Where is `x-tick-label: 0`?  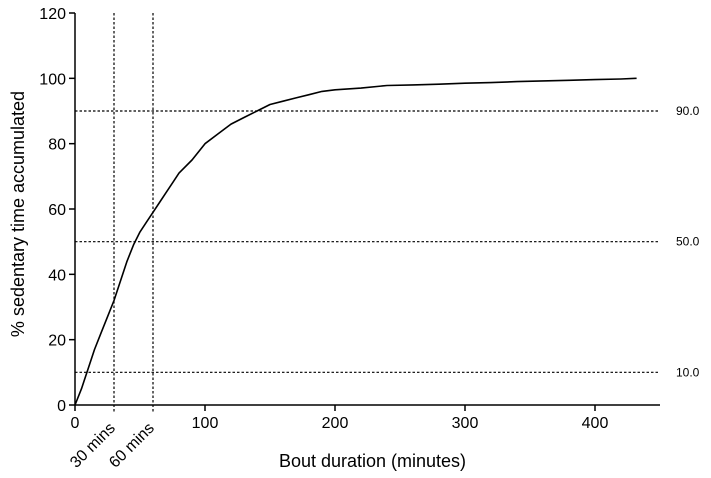 x-tick-label: 0 is located at coordinates (75, 423).